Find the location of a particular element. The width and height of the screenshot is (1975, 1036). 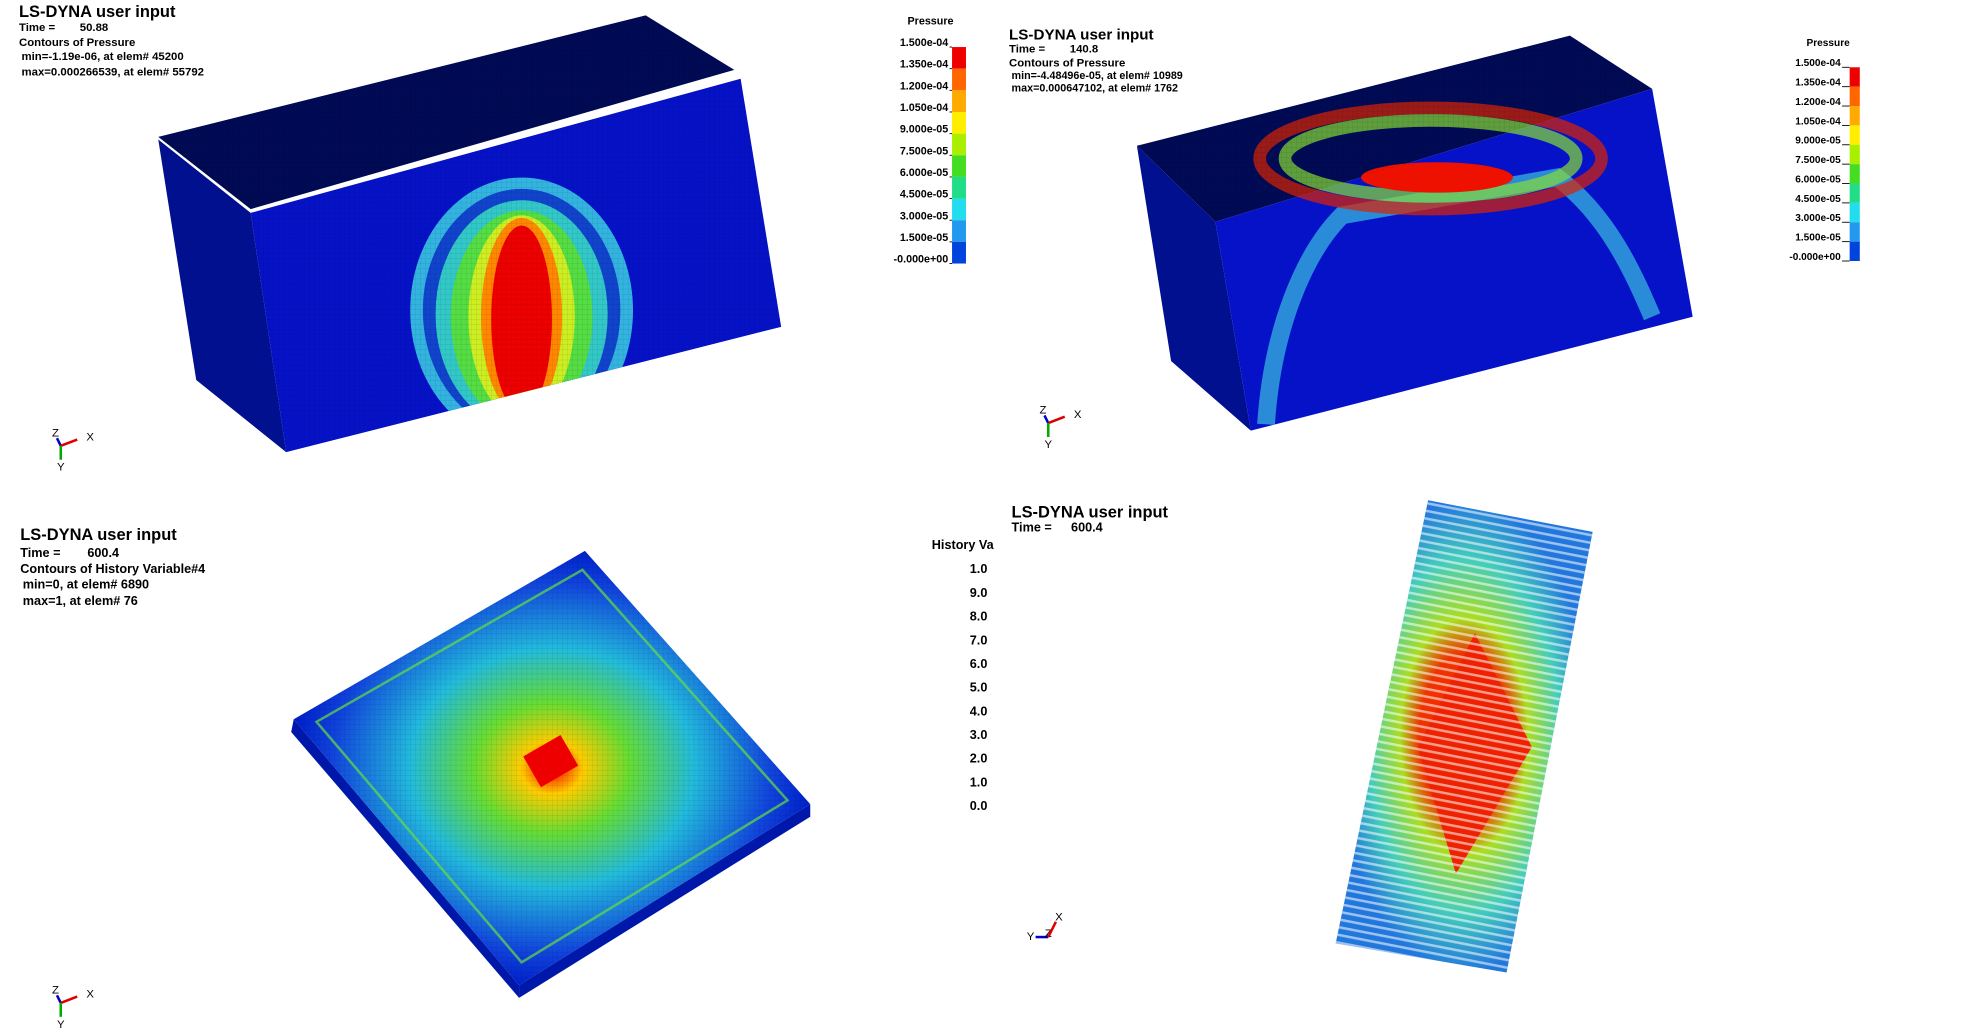

time-value: 50.88 is located at coordinates (94, 28).